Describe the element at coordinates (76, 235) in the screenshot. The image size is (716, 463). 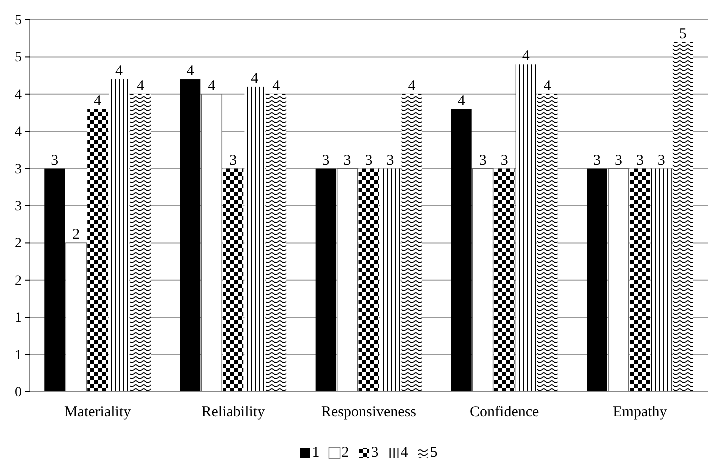
I see `data-label: 2` at that location.